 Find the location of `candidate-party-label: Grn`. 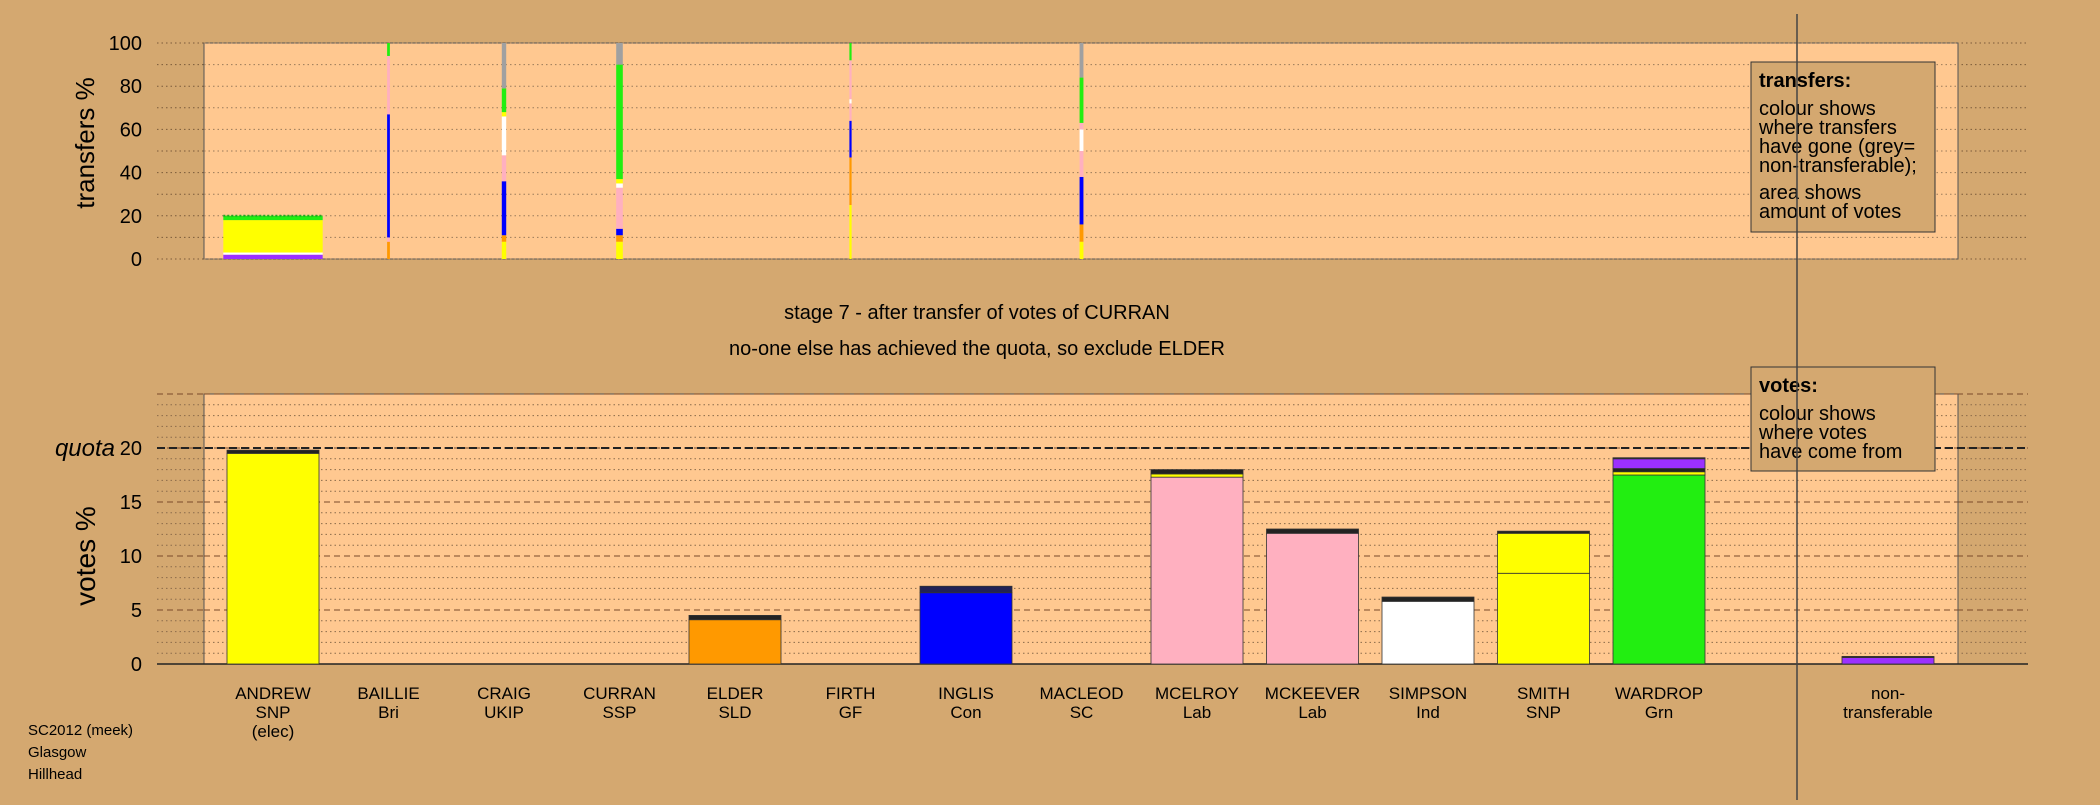

candidate-party-label: Grn is located at coordinates (1659, 712).